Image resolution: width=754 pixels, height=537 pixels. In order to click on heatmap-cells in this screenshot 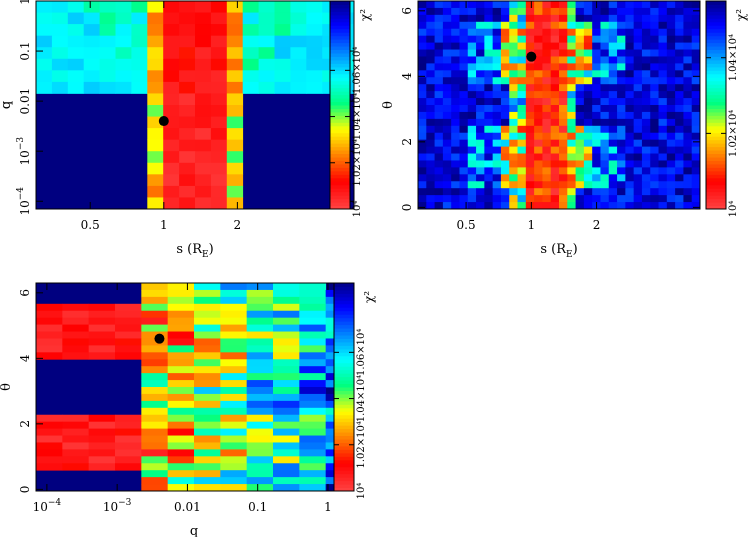, I will do `click(559, 105)`.